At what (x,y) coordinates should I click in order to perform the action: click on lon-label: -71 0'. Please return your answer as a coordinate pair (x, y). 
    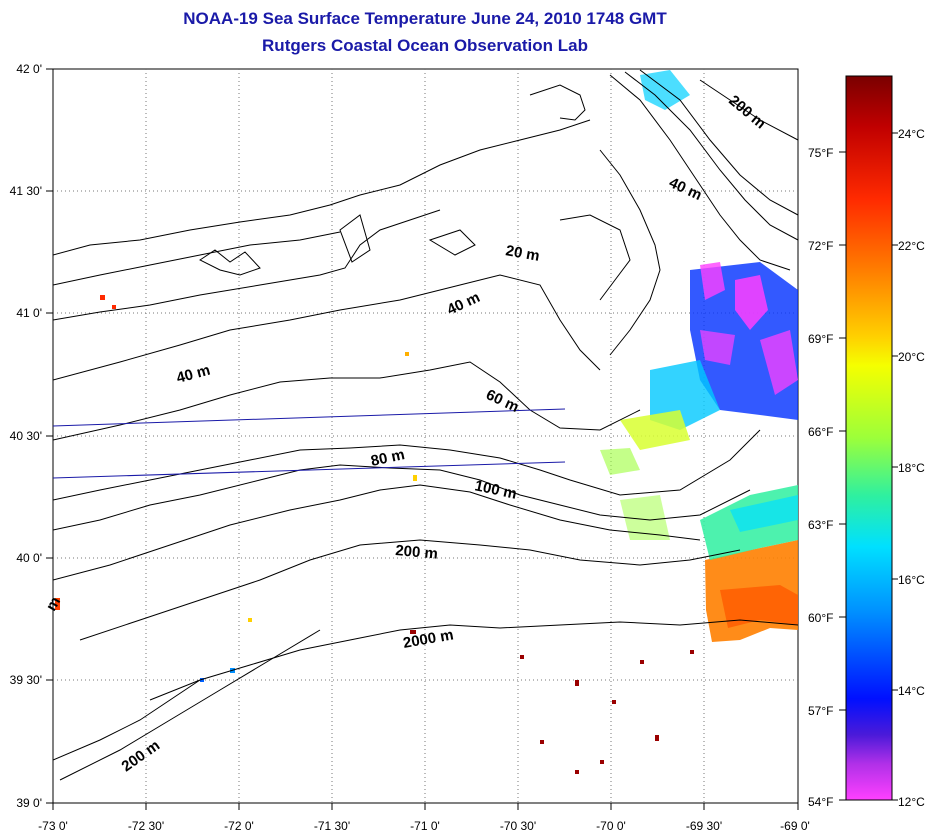
    Looking at the image, I should click on (425, 826).